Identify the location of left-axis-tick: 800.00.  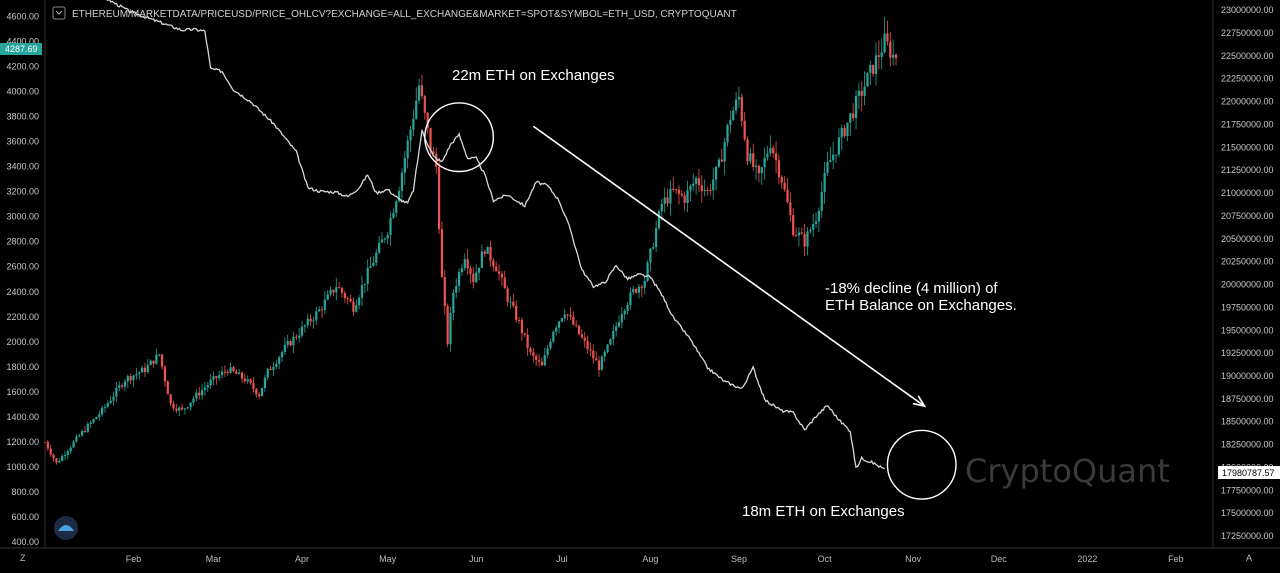
(25, 492).